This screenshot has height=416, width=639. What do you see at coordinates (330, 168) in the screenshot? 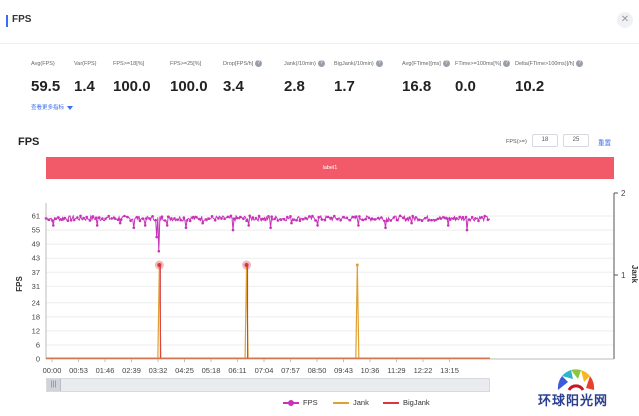
I see `label-band: label1` at bounding box center [330, 168].